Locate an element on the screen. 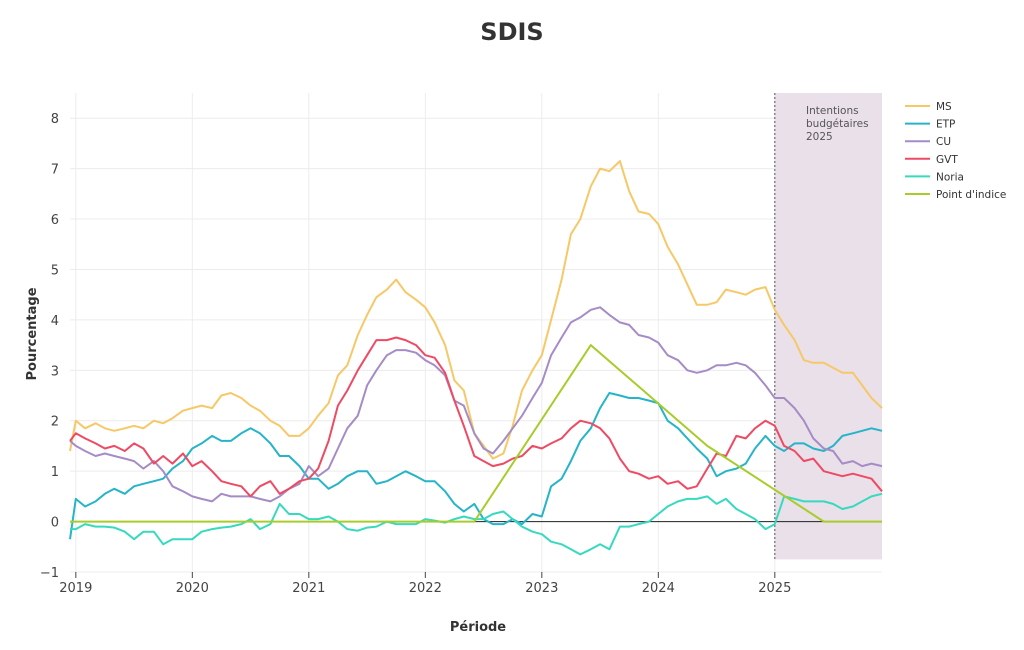 The width and height of the screenshot is (1024, 650). legend-item: CU is located at coordinates (943, 142).